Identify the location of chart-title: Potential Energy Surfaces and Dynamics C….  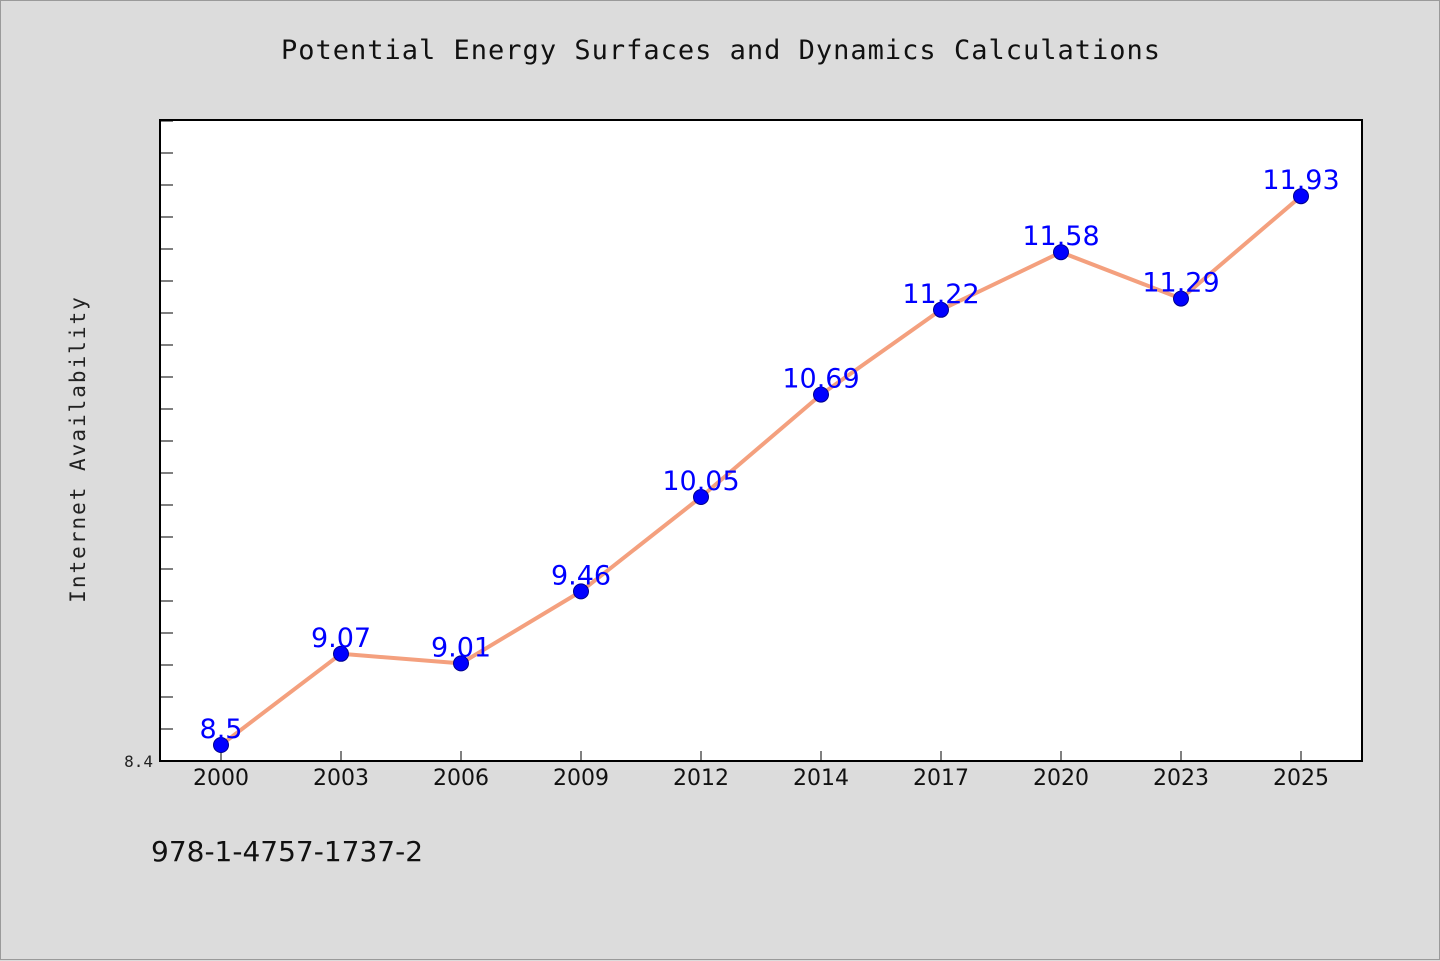
(721, 50).